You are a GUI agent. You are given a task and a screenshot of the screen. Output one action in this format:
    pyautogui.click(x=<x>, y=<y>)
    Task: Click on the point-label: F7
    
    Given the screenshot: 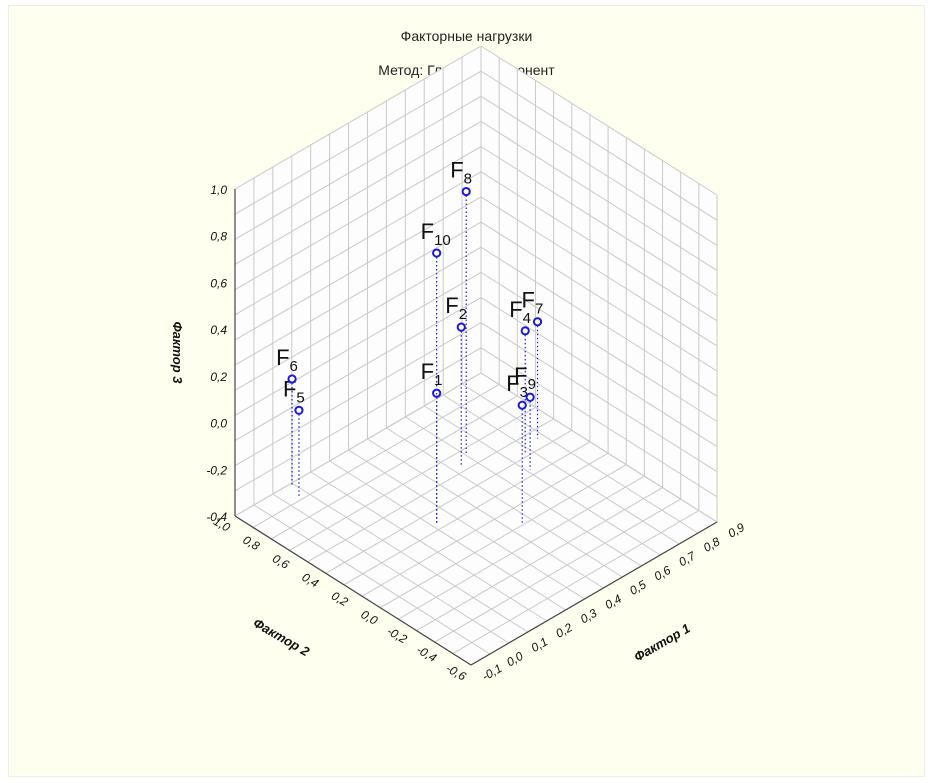 What is the action you would take?
    pyautogui.click(x=533, y=303)
    